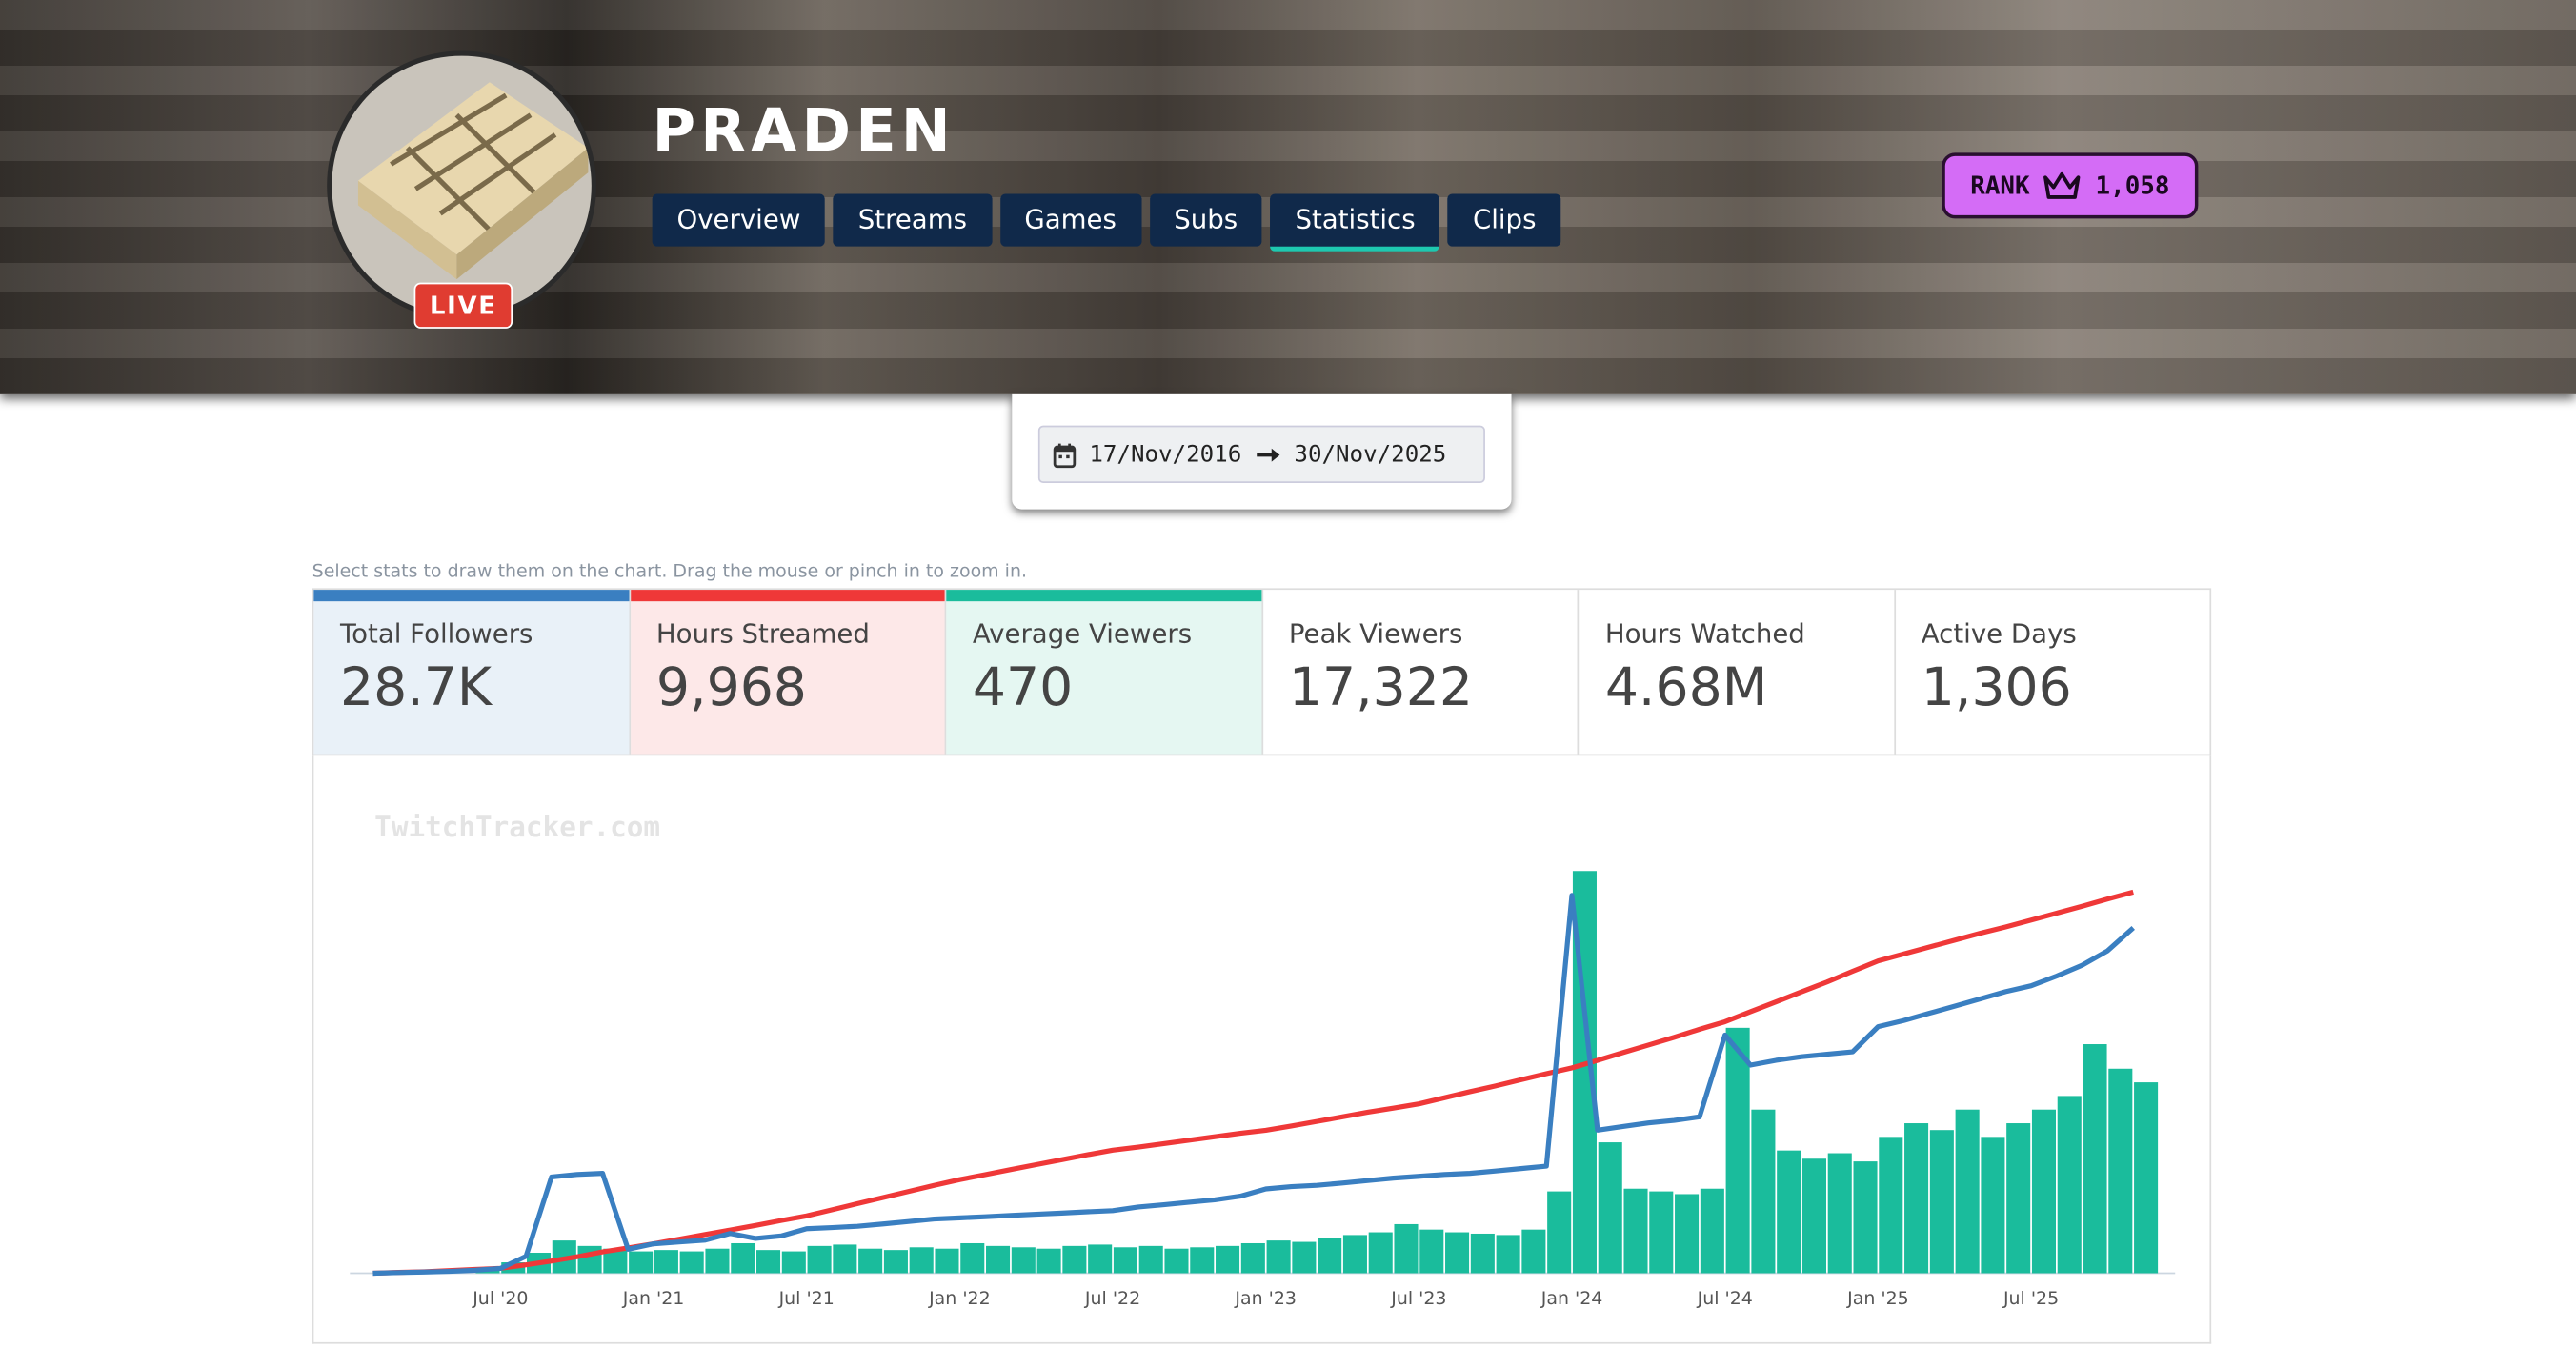 Image resolution: width=2576 pixels, height=1349 pixels. I want to click on x-tick-label: Jul '22, so click(1112, 1298).